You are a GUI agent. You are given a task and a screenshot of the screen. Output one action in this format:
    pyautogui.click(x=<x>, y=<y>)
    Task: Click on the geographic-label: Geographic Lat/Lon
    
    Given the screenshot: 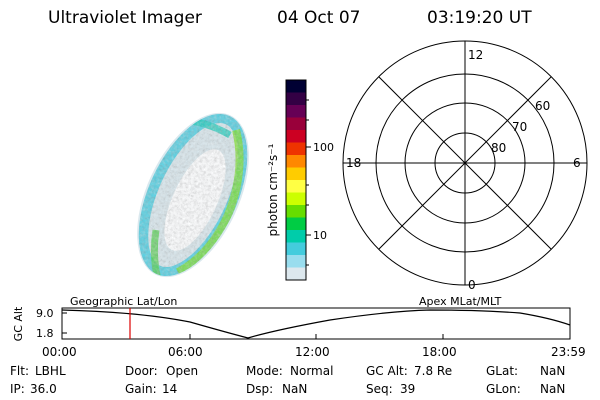 What is the action you would take?
    pyautogui.click(x=123, y=301)
    